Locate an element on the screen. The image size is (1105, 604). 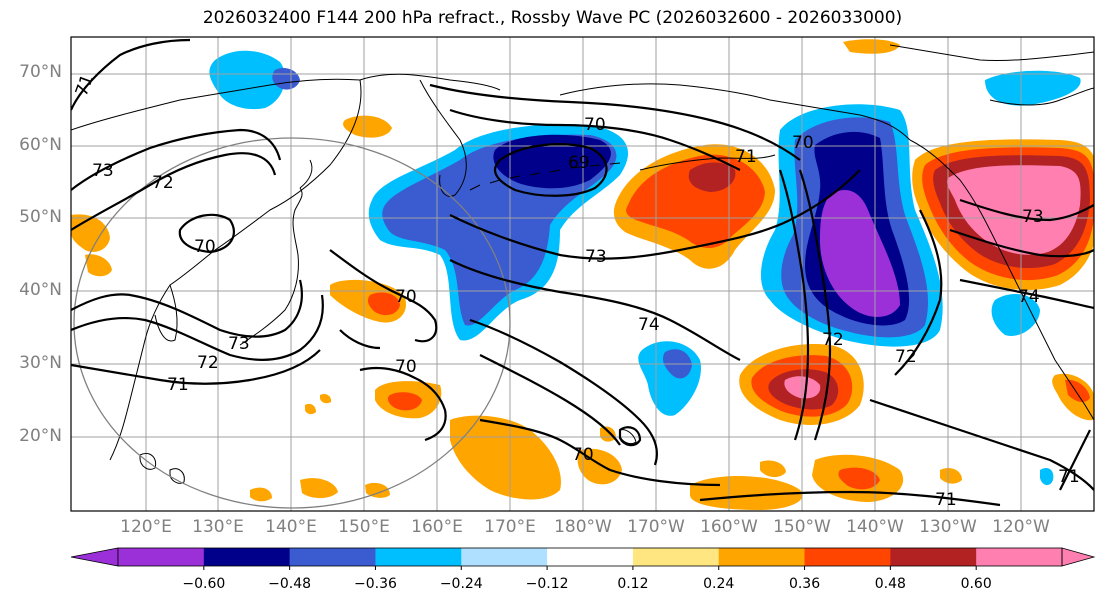
colorbar-tick-label: −0.60 is located at coordinates (204, 584).